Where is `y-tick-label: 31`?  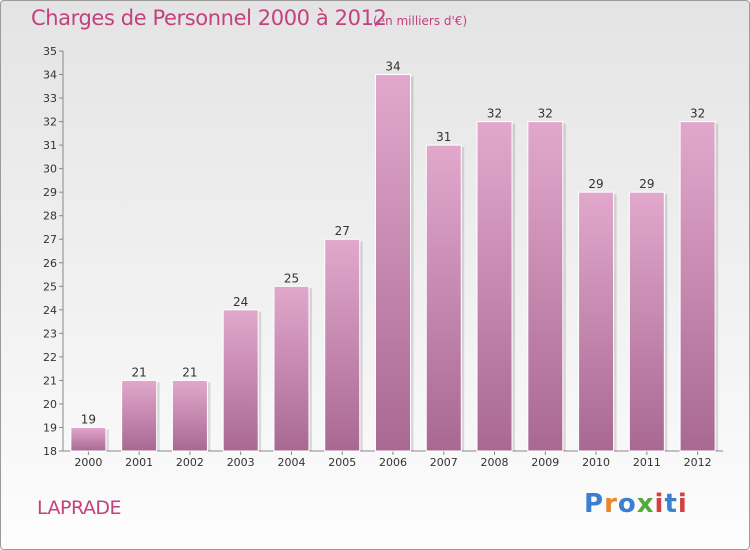
y-tick-label: 31 is located at coordinates (50, 145).